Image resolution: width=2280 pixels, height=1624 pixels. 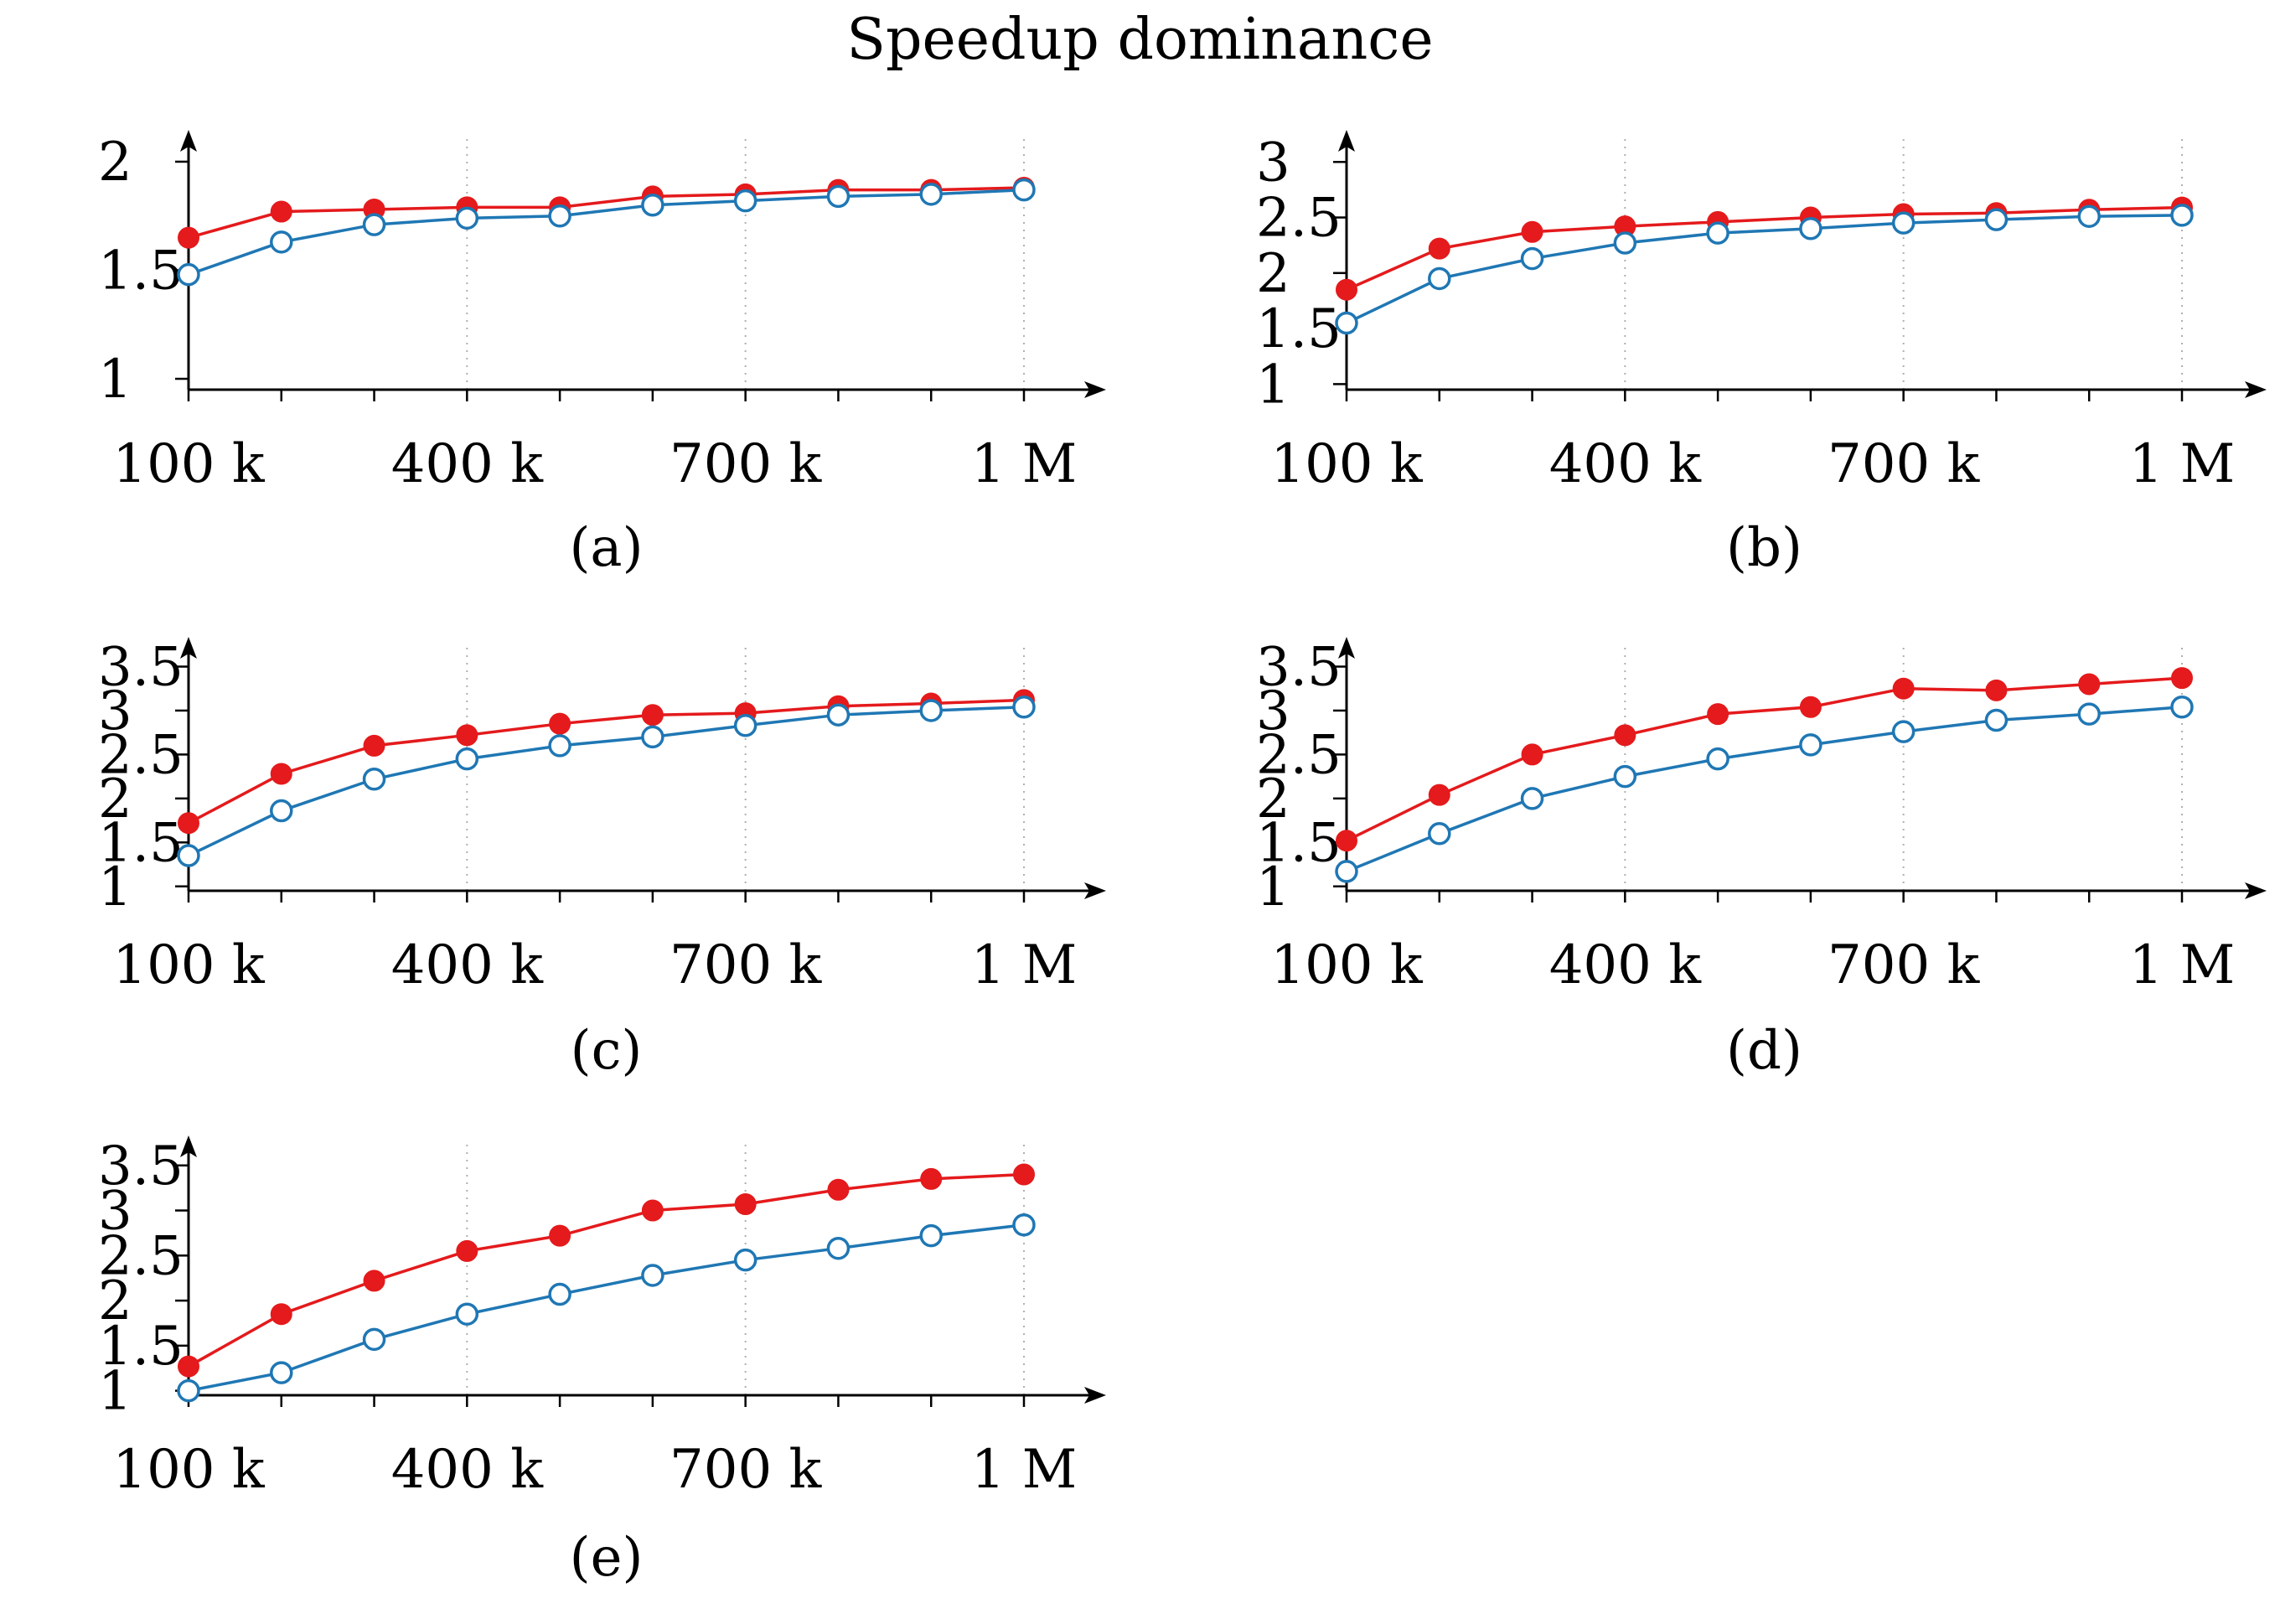 I want to click on chart-panel: 100 k 400 k 700 k 1 M 11.522.533.5 (d), so click(x=1761, y=859).